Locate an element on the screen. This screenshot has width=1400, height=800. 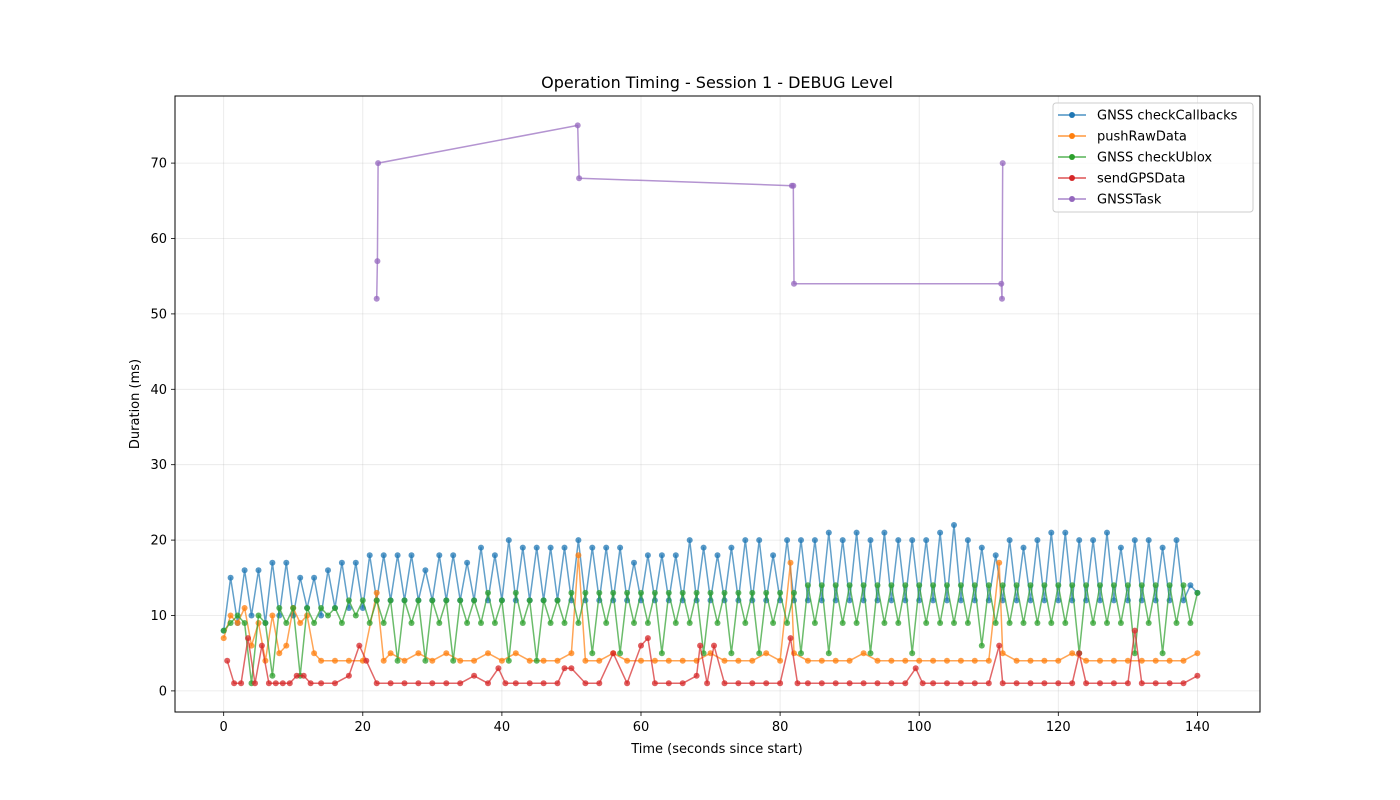
y-tick-label: 70 is located at coordinates (158, 164).